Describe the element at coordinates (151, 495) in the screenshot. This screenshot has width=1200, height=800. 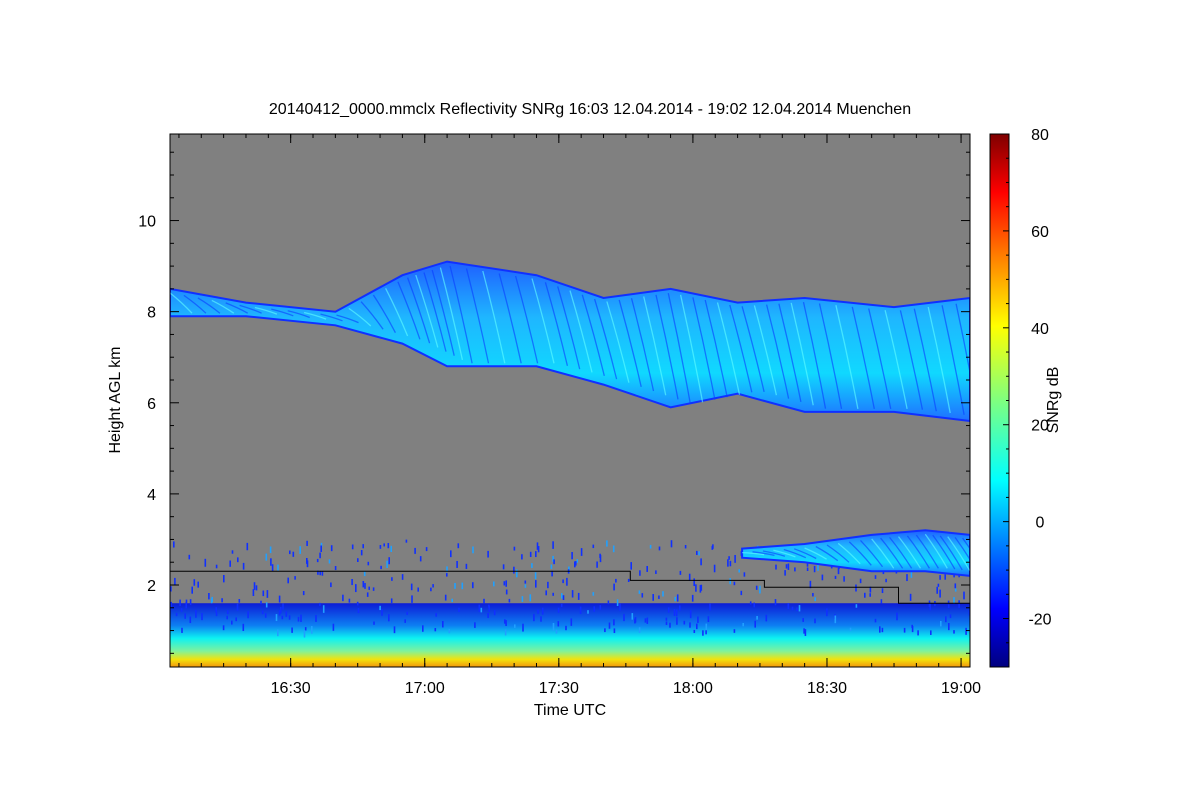
I see `y-tick-label: 4` at that location.